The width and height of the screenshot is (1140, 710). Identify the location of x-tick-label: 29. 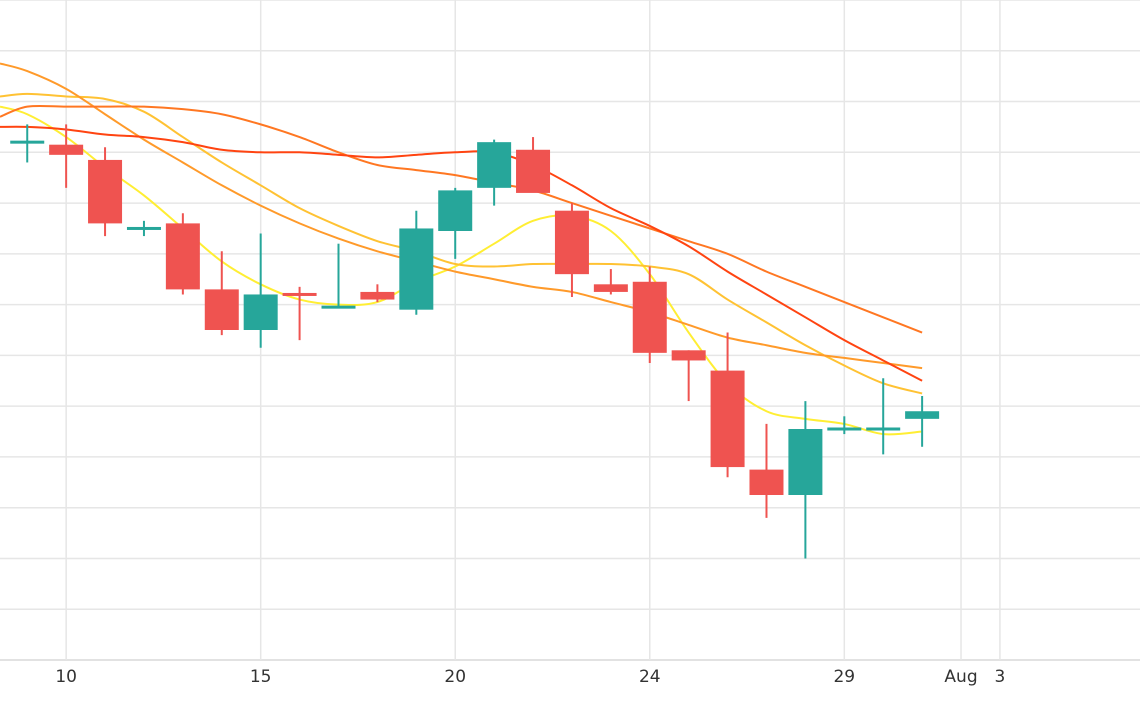
(844, 677).